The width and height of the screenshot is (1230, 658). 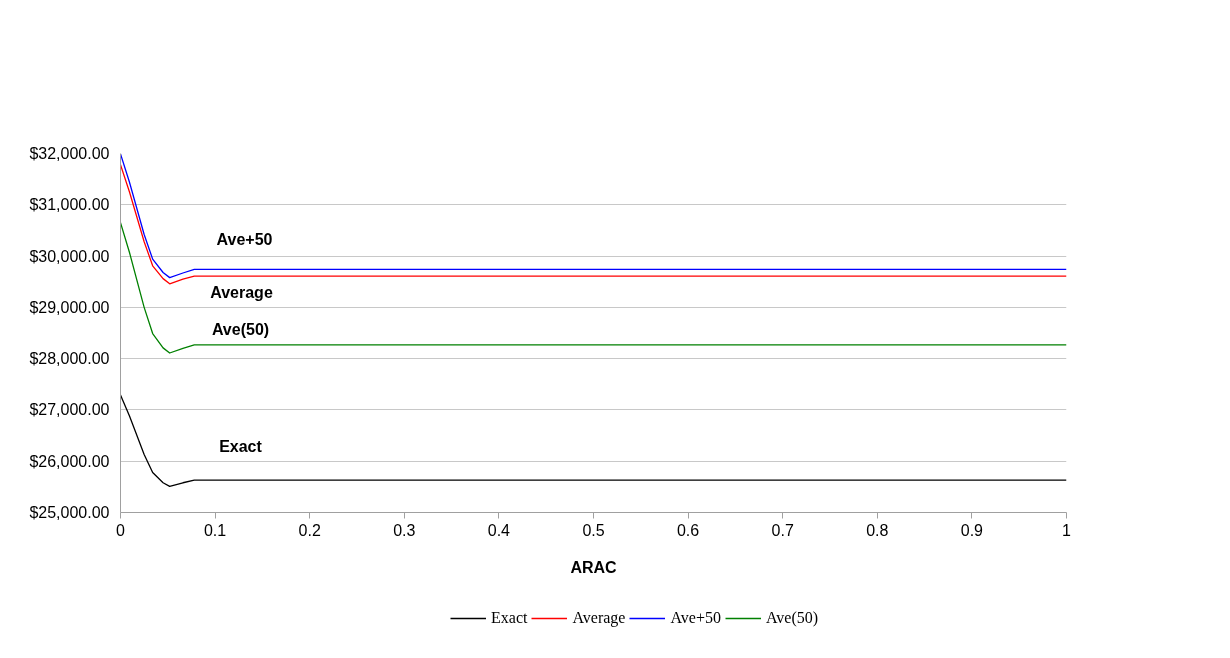 What do you see at coordinates (215, 530) in the screenshot?
I see `x-tick-label: 0.1` at bounding box center [215, 530].